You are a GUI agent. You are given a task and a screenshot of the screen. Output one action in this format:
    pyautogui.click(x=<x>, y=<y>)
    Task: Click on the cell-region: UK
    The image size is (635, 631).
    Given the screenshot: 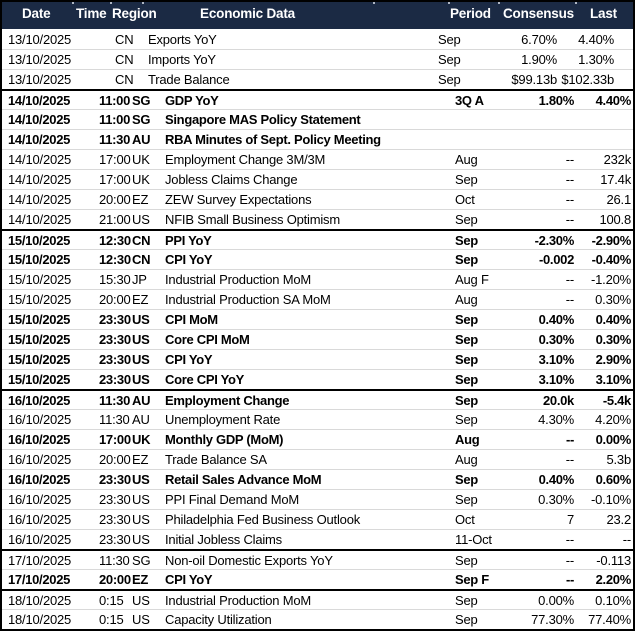 What is the action you would take?
    pyautogui.click(x=141, y=159)
    